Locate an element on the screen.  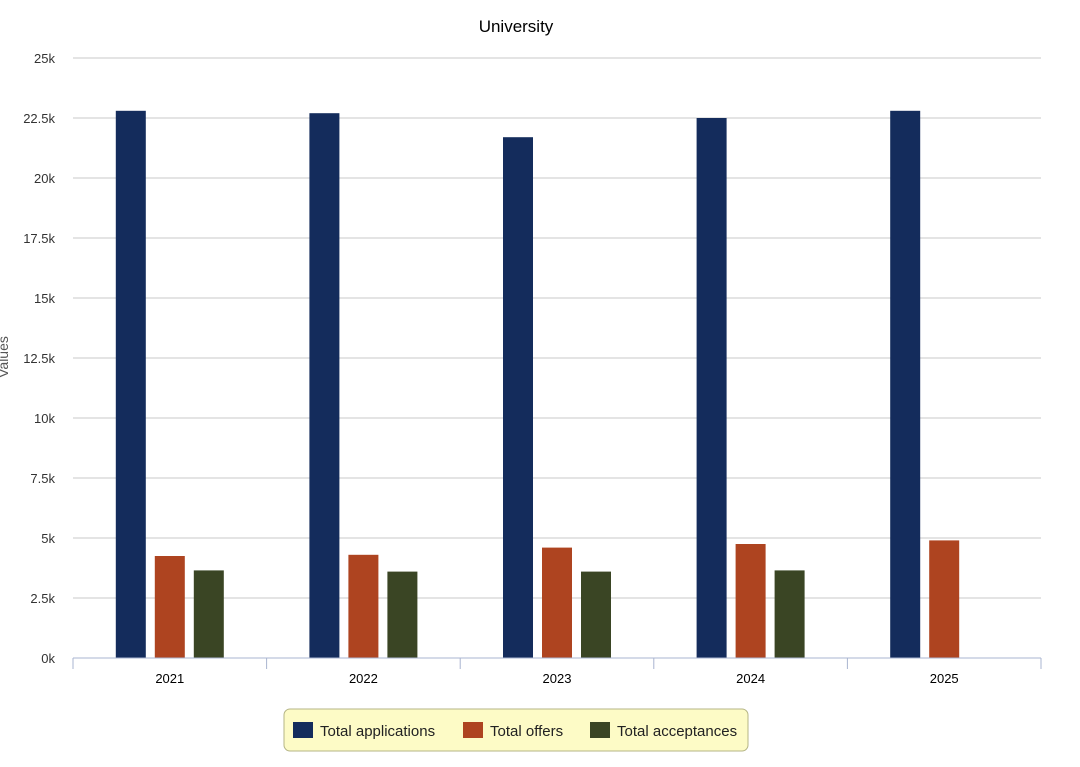
x-axis is located at coordinates (557, 663).